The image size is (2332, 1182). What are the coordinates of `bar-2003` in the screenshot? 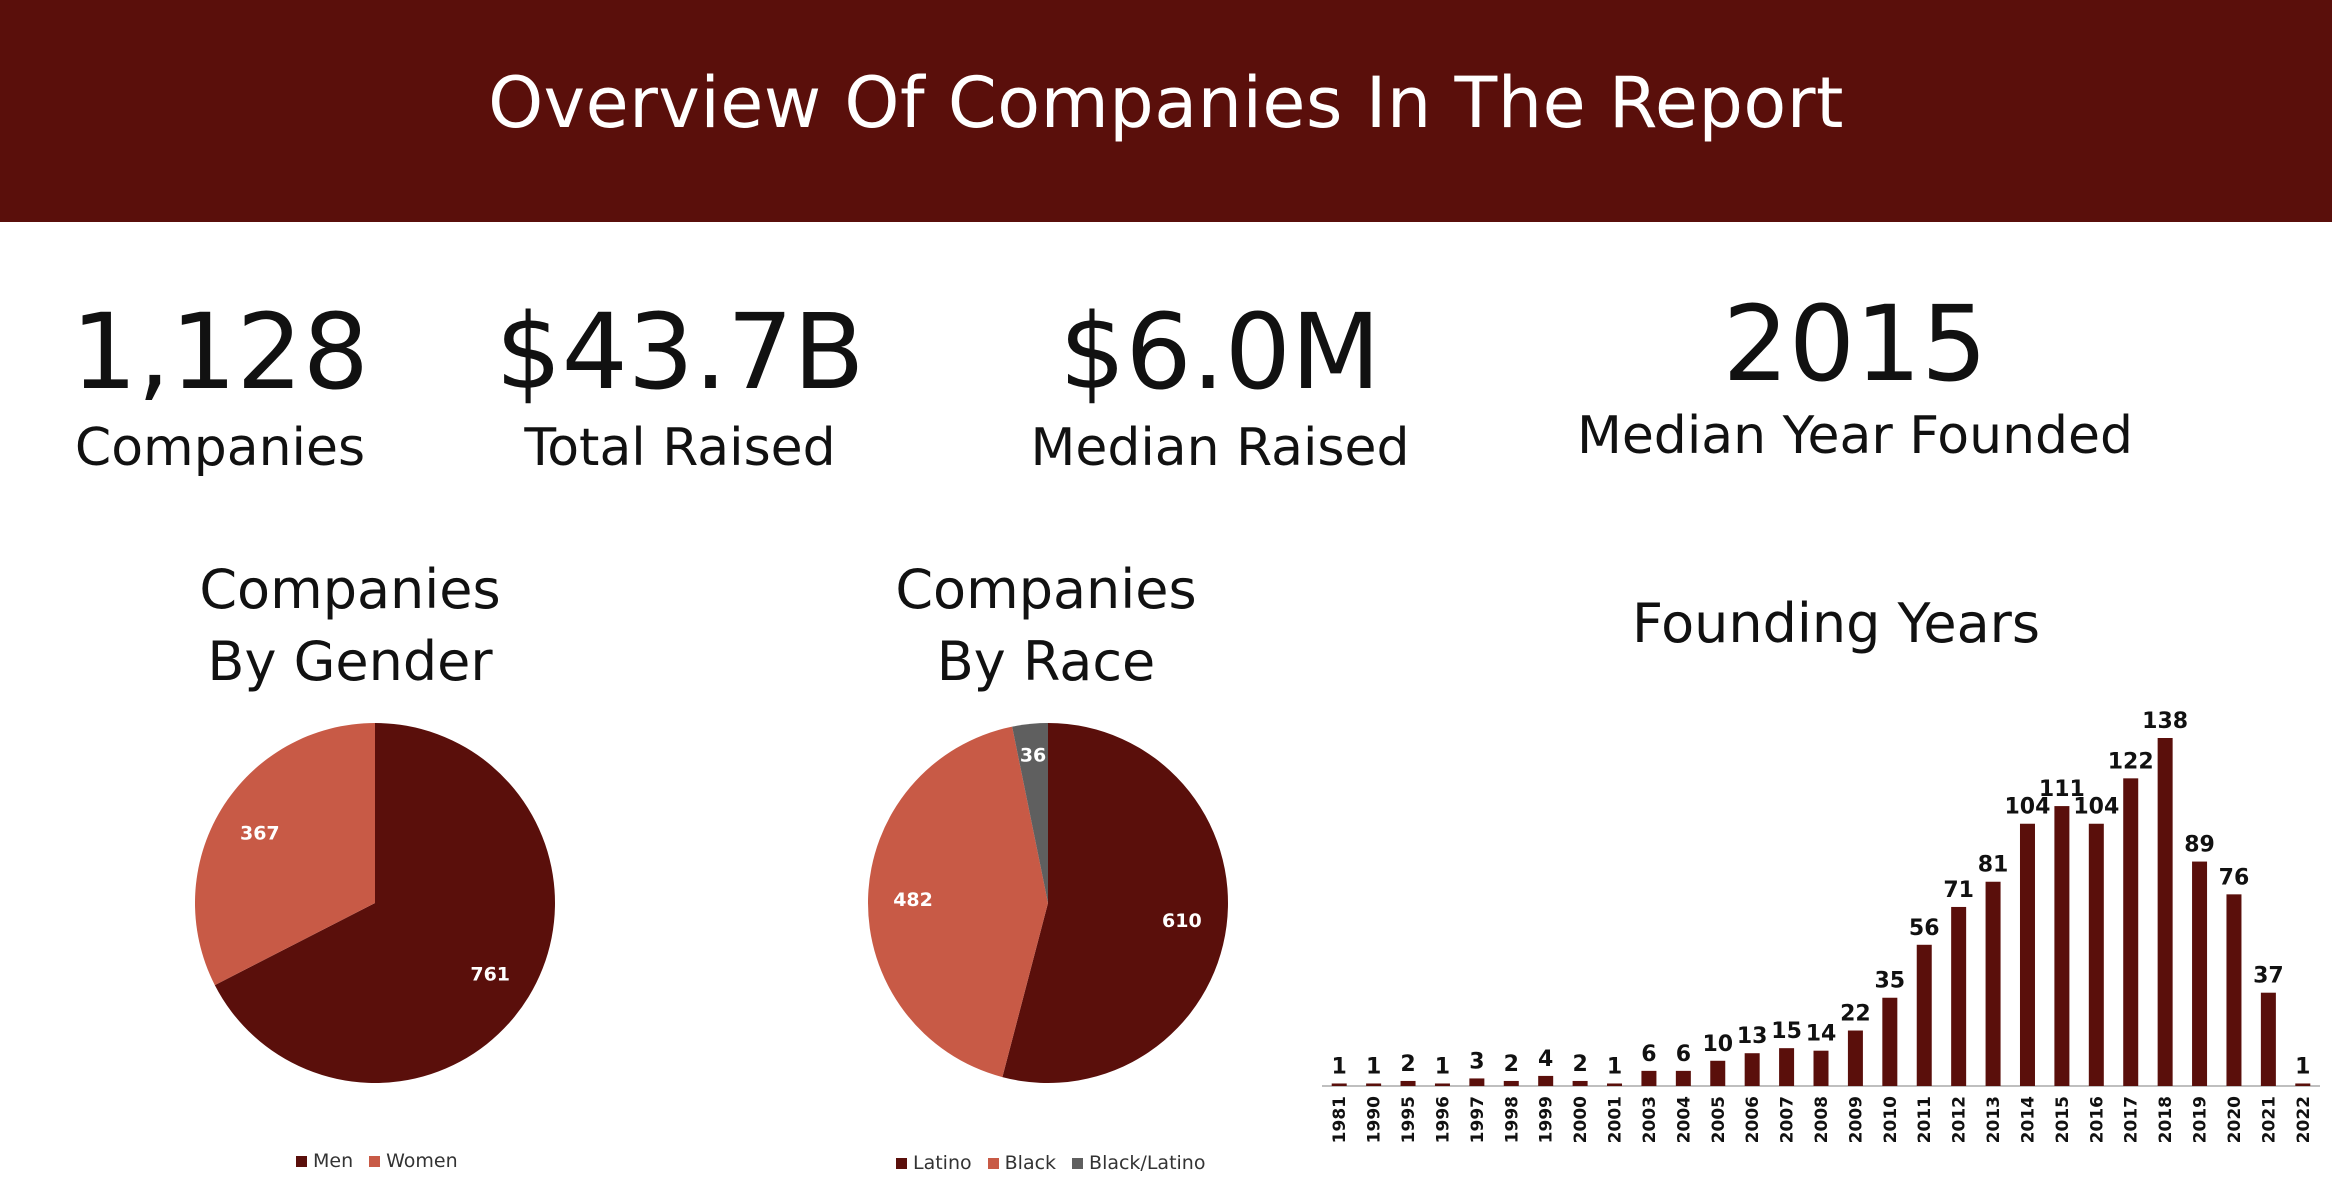 It's located at (1649, 1078).